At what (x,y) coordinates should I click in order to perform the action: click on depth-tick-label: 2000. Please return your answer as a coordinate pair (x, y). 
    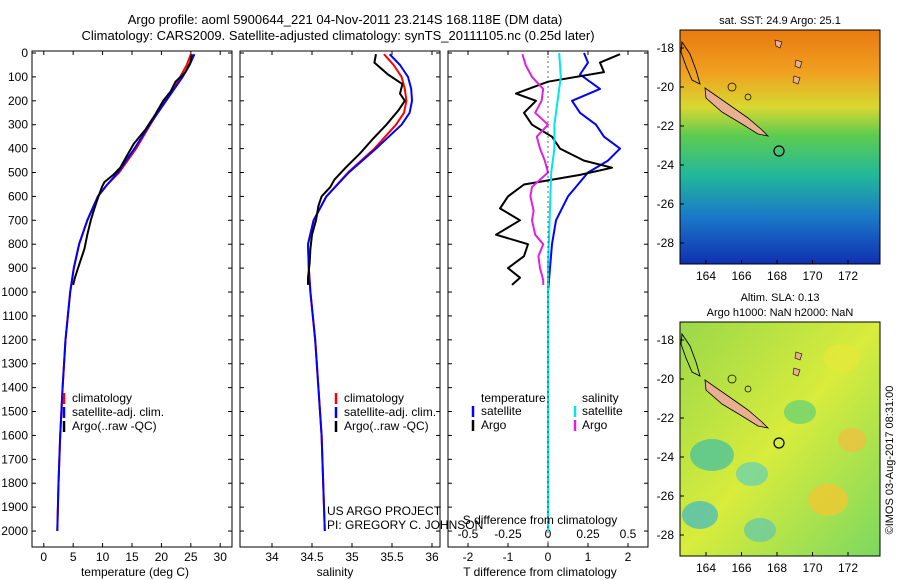
    Looking at the image, I should click on (14, 531).